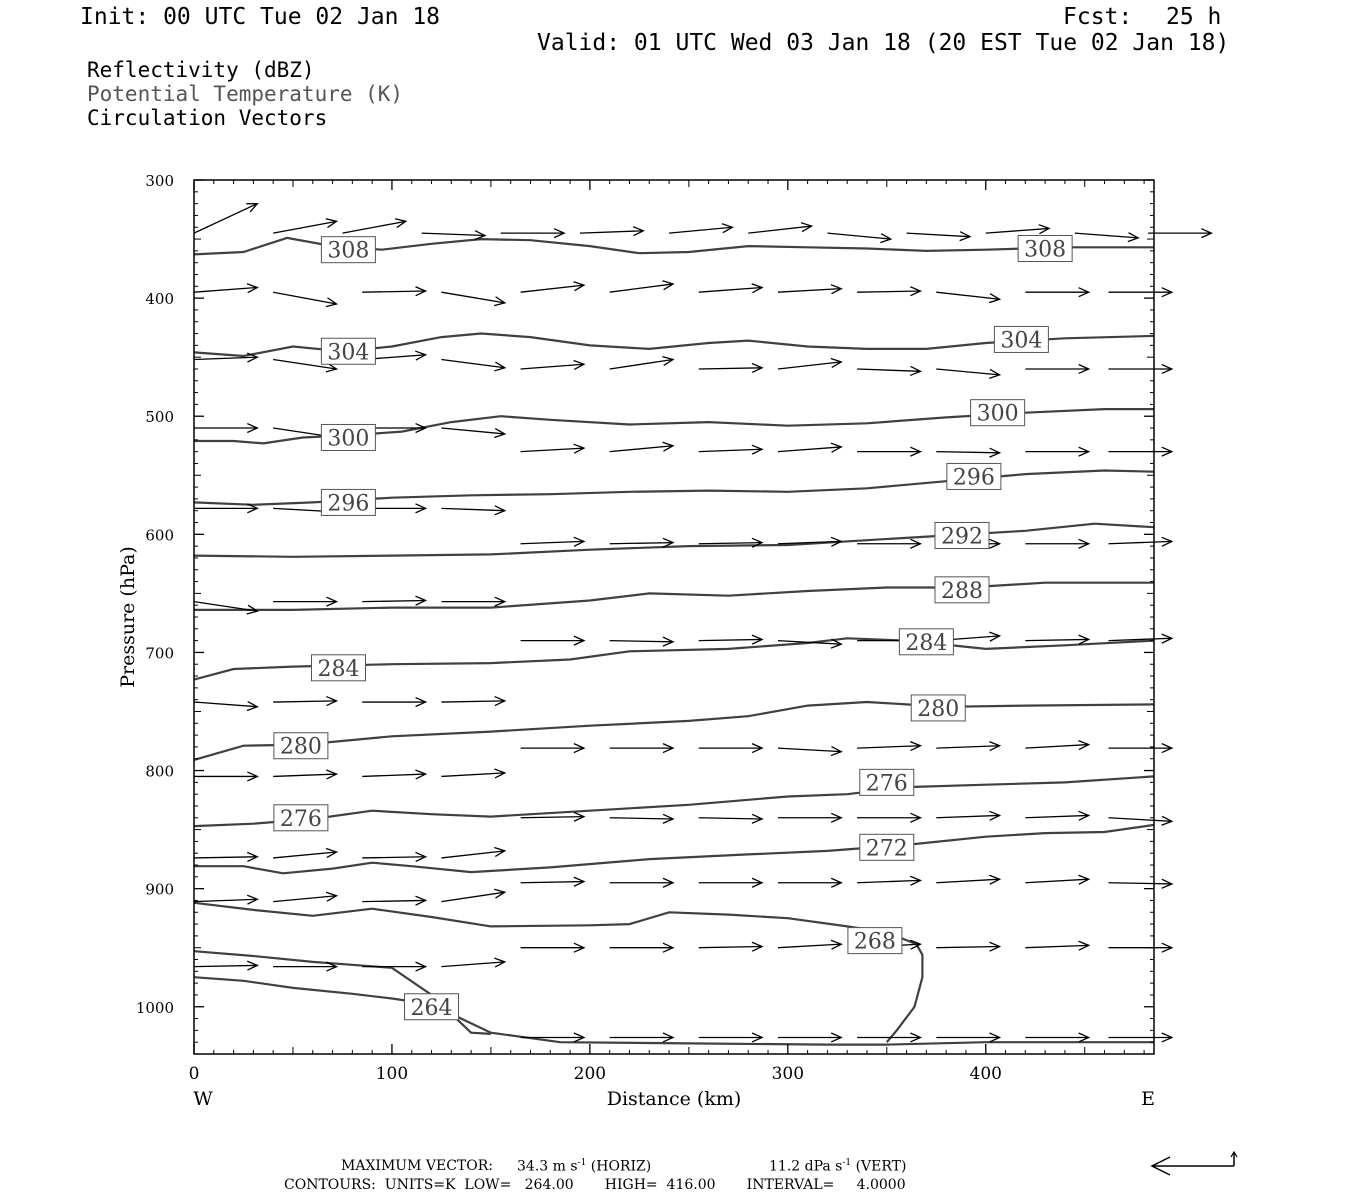  I want to click on legend-potential-temperature: Potential Temperature (K), so click(245, 94).